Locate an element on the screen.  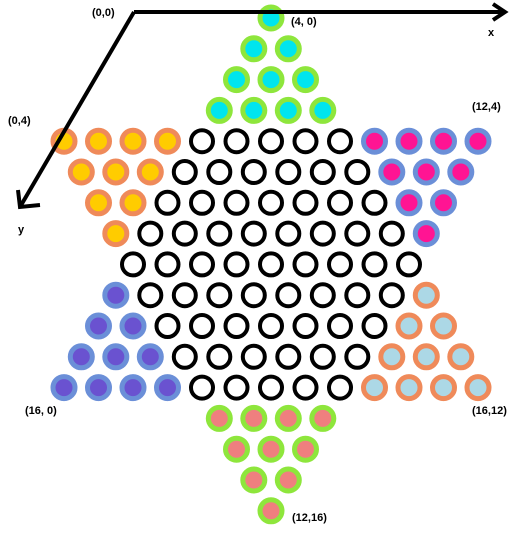
right-top-label: (12,4) is located at coordinates (486, 107).